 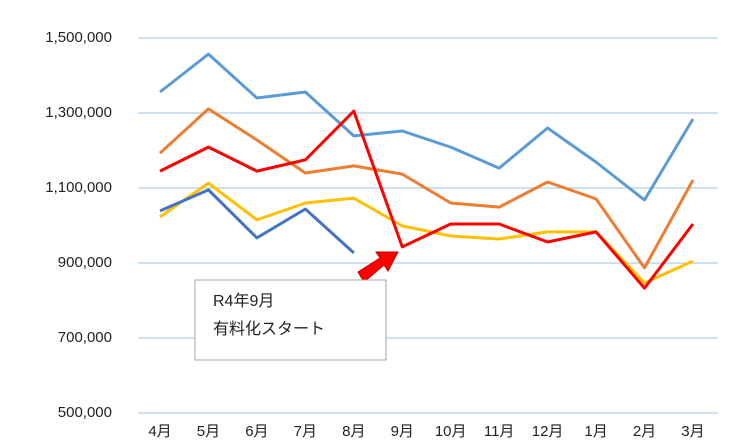 I want to click on y-tick-label: 1,500,000, so click(x=78, y=37).